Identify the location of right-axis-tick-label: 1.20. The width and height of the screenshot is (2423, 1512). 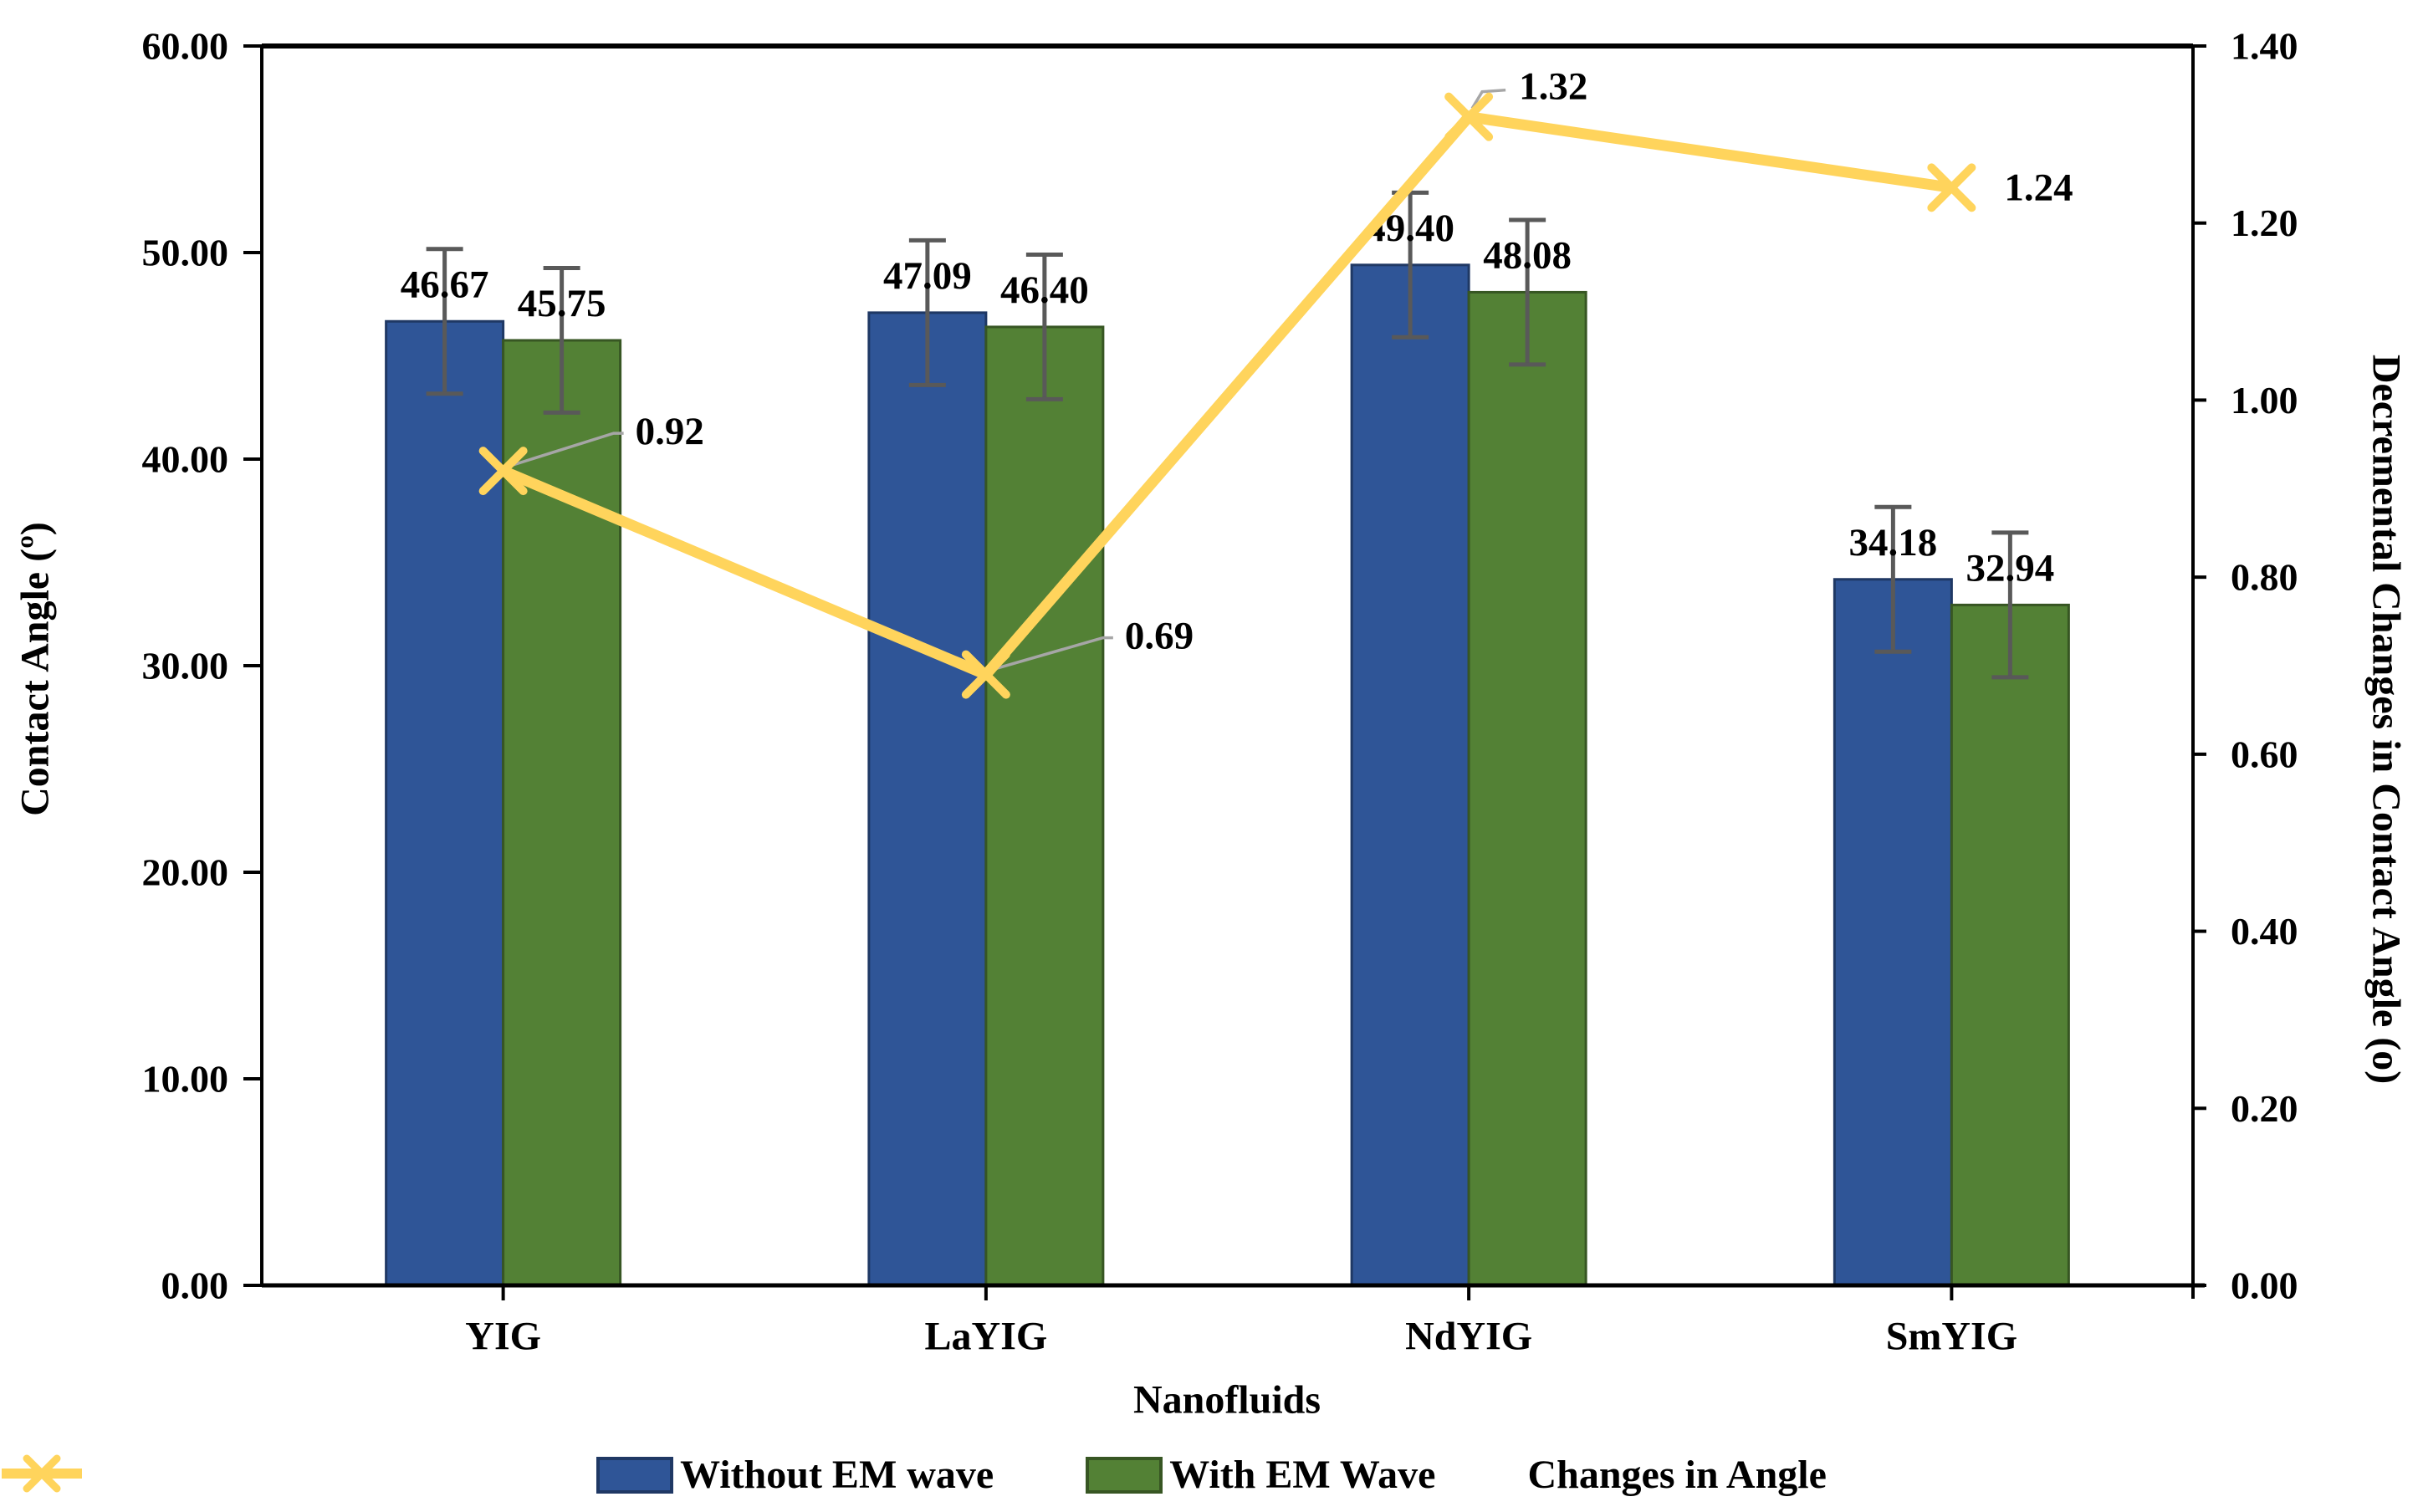
(2264, 223).